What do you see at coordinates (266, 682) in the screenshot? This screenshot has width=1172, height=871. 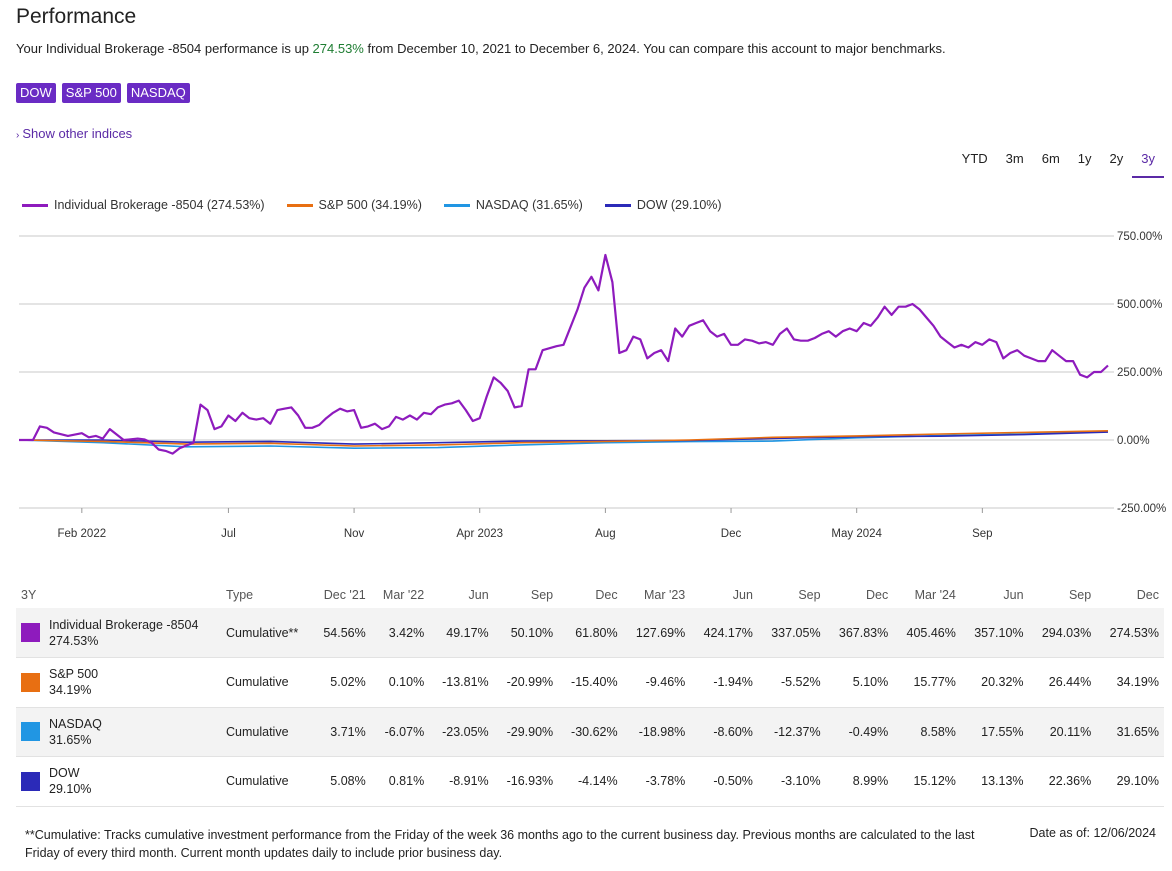 I see `type-cell: Cumulative` at bounding box center [266, 682].